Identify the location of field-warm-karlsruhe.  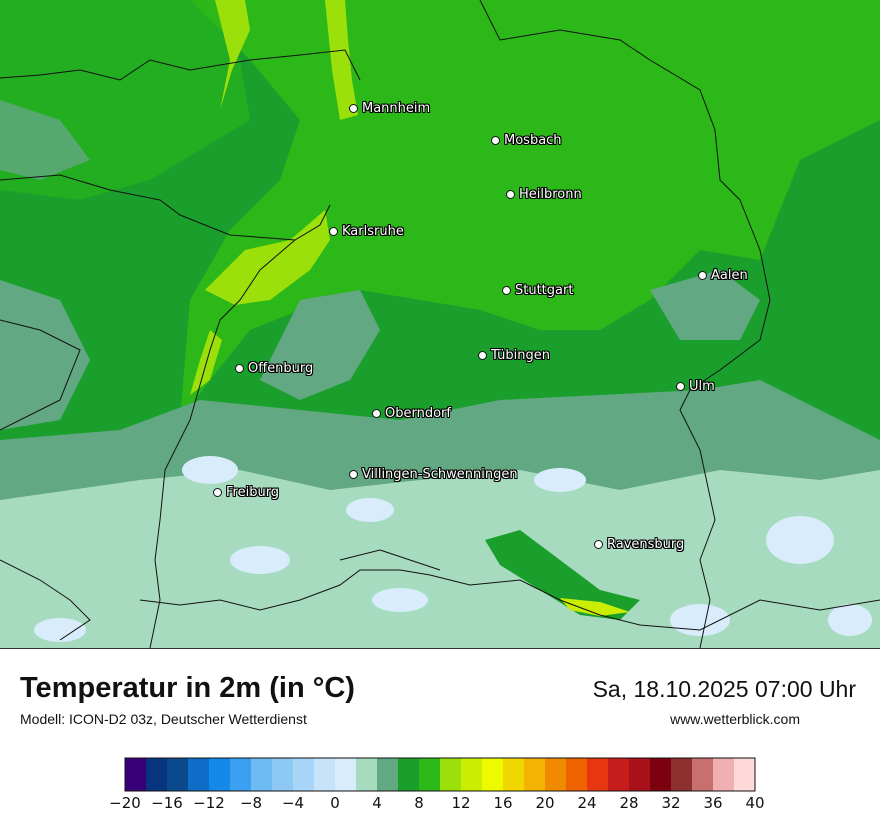
(267, 257).